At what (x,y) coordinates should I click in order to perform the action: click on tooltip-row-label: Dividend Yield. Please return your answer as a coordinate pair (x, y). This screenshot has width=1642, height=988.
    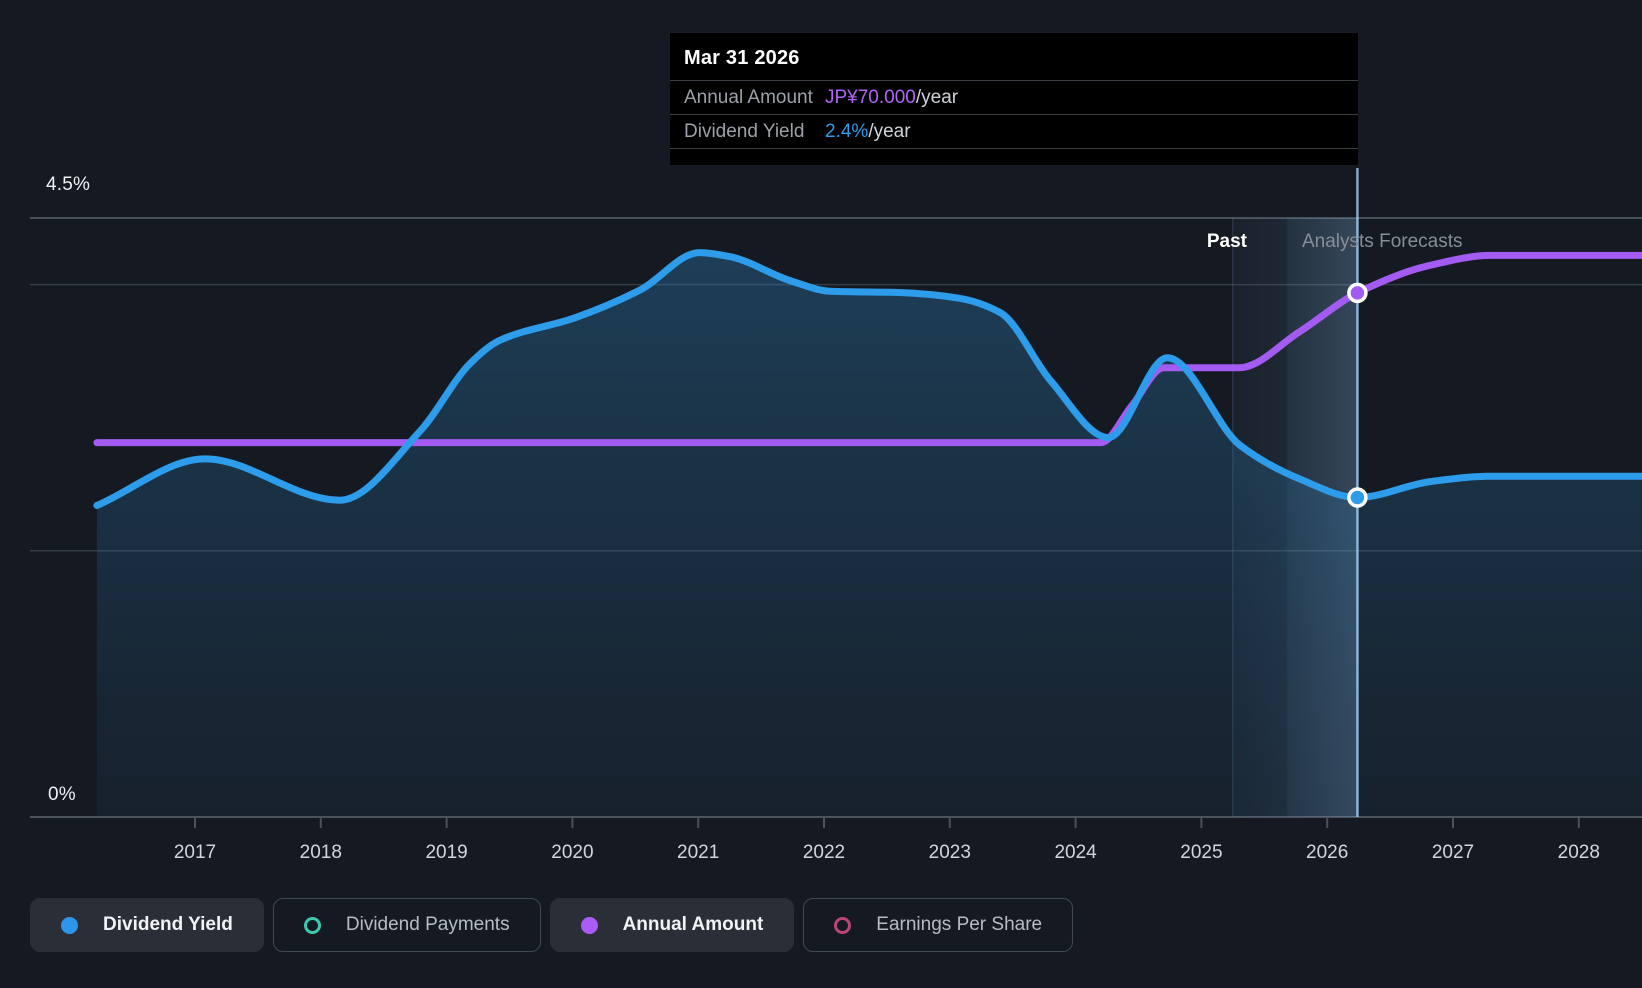
    Looking at the image, I should click on (744, 131).